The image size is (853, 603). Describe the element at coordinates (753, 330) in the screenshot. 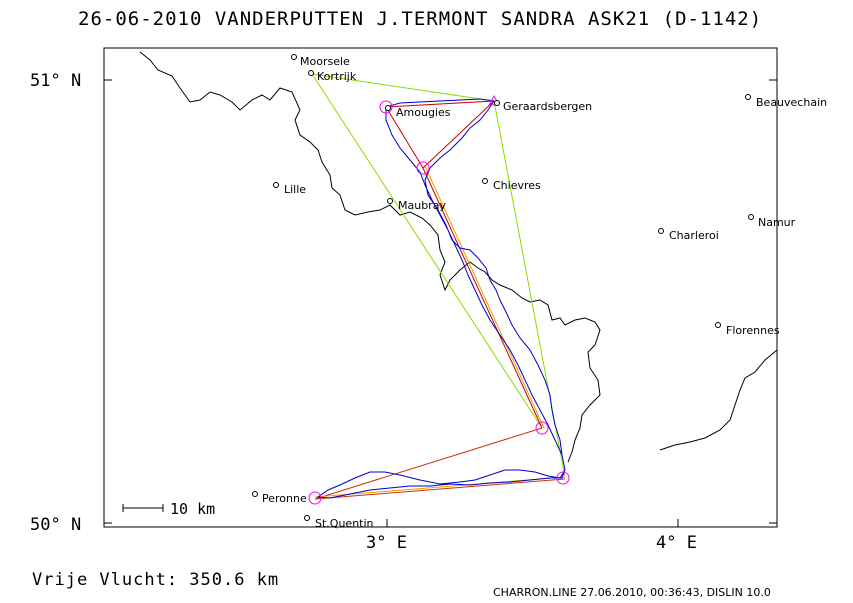

I see `place-label: Florennes` at that location.